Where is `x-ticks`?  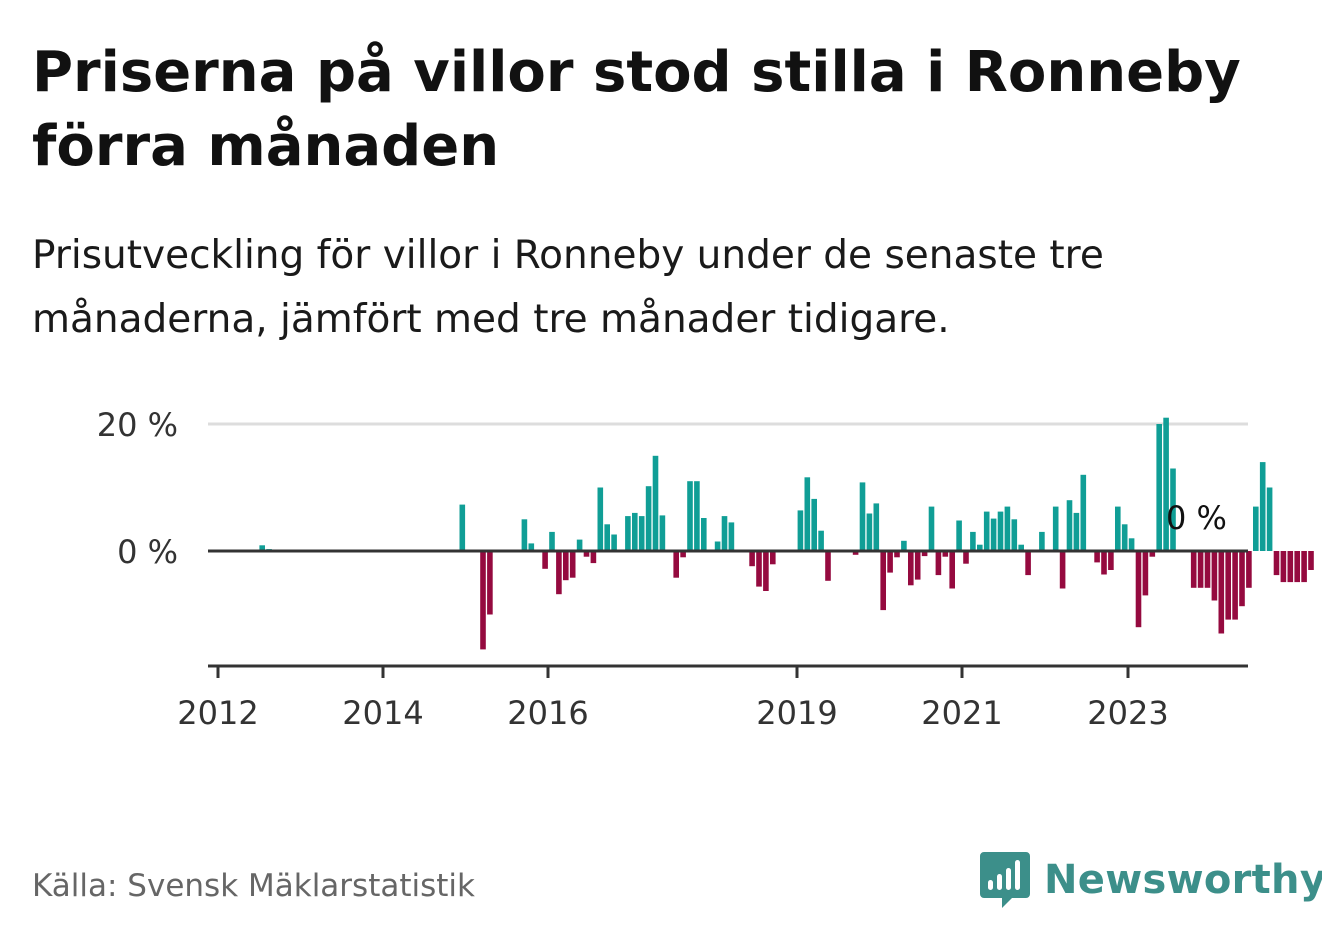
x-ticks is located at coordinates (673, 672).